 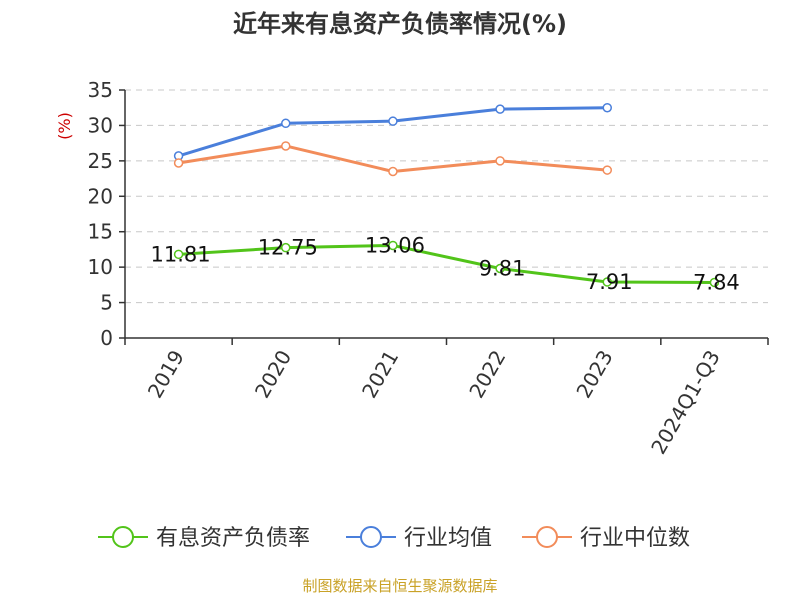 I want to click on data-label: 7.91, so click(x=609, y=282).